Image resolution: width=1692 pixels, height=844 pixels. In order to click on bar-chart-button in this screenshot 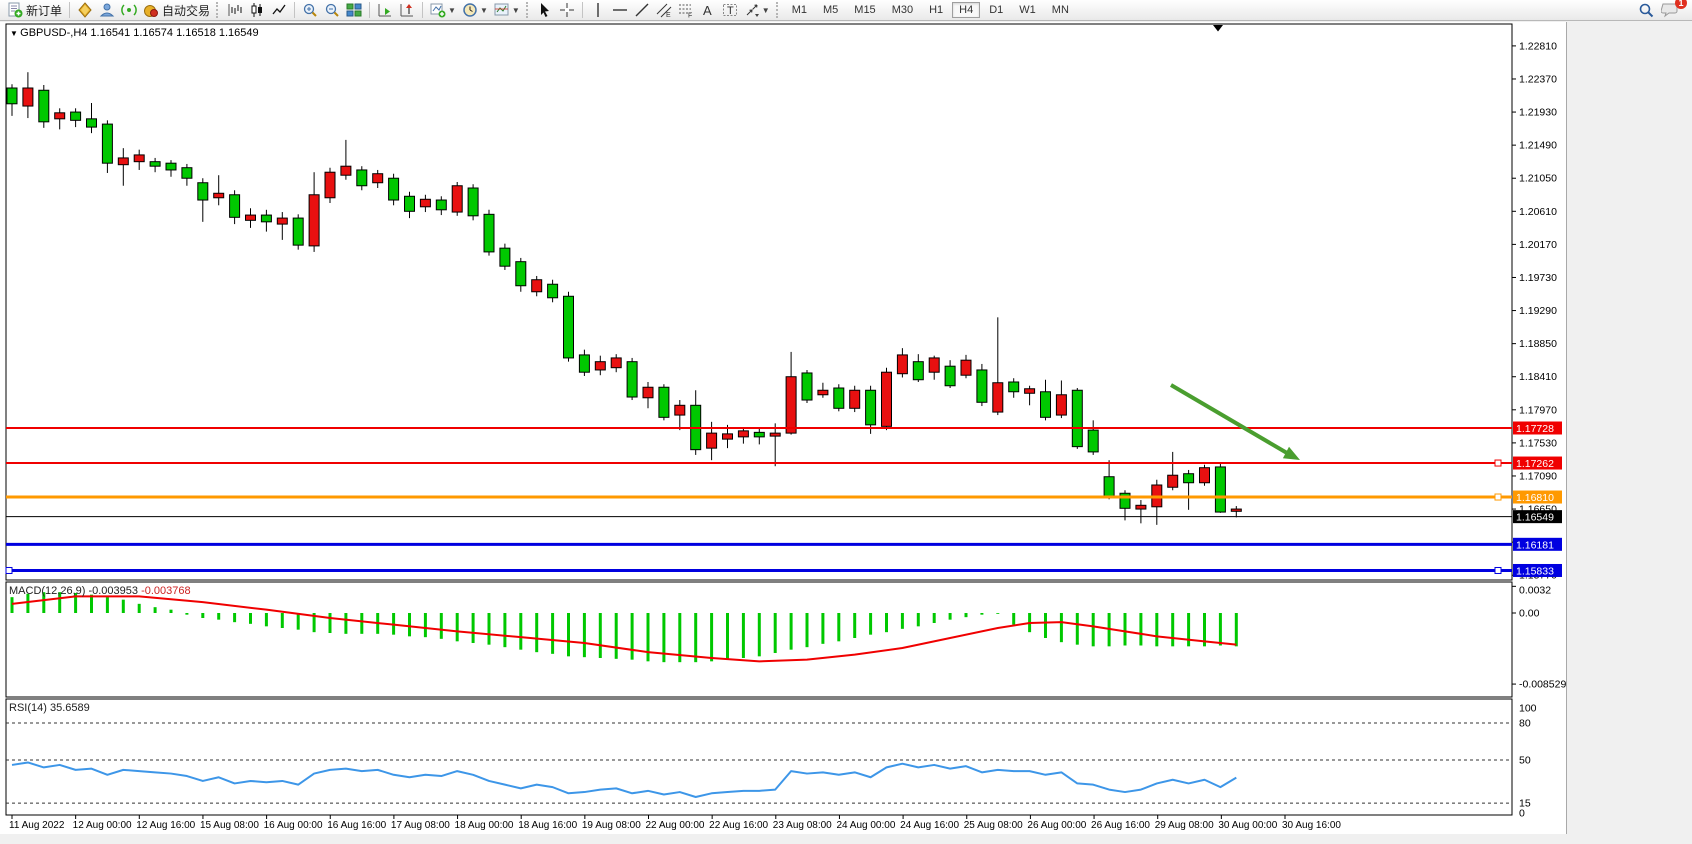, I will do `click(235, 10)`.